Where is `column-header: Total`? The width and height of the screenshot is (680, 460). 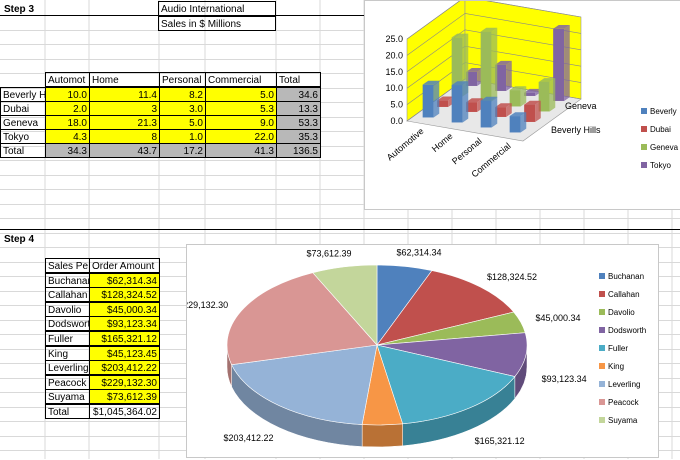
column-header: Total is located at coordinates (298, 79).